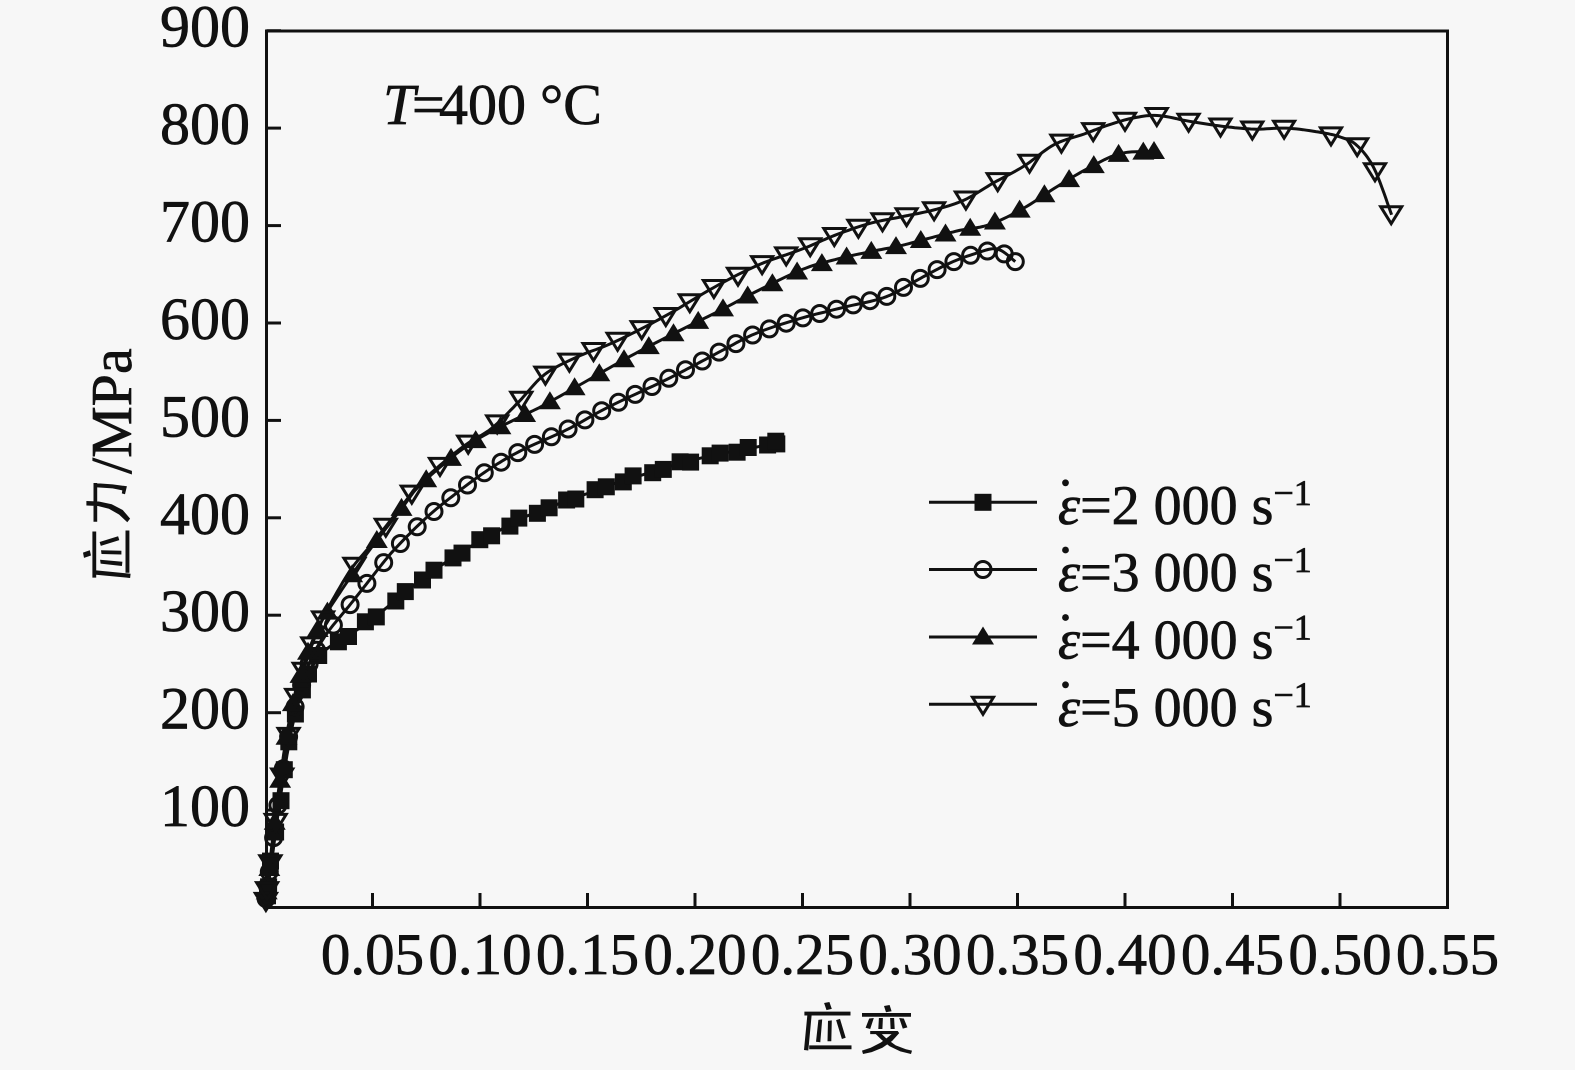 This screenshot has width=1575, height=1070. What do you see at coordinates (1185, 505) in the screenshot?
I see `svg-text: ε=2 000 s−1` at bounding box center [1185, 505].